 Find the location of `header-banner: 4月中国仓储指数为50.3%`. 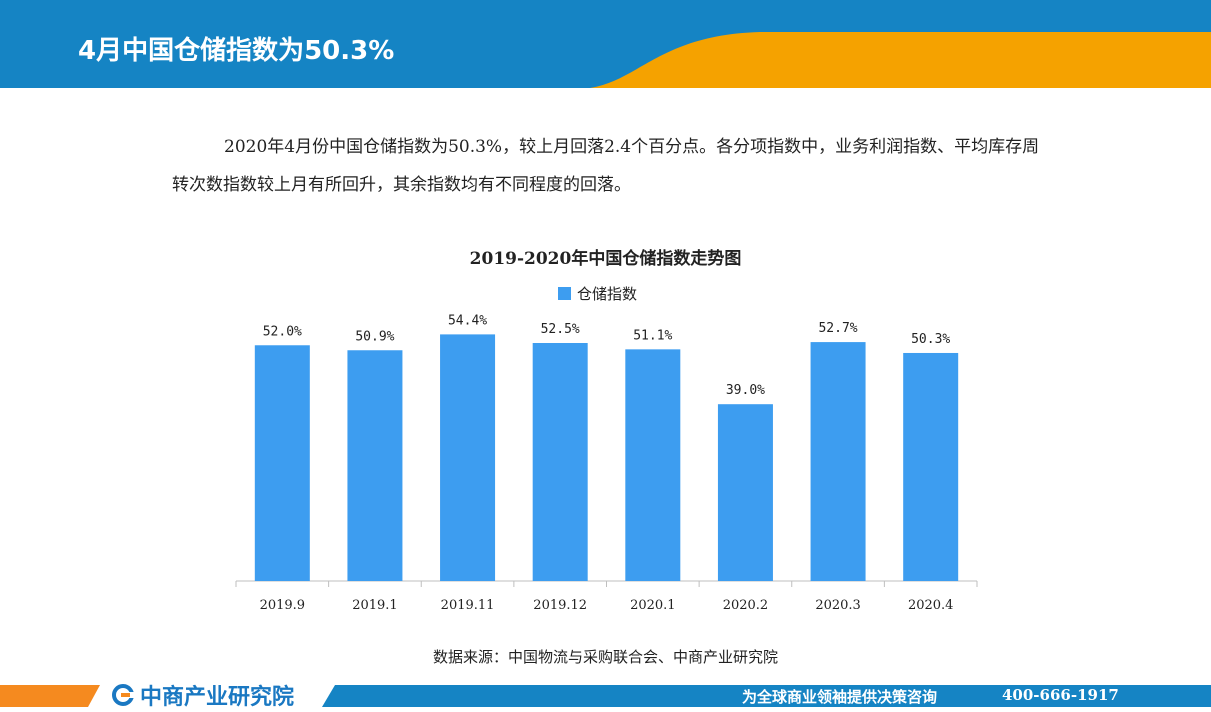

header-banner: 4月中国仓储指数为50.3% is located at coordinates (605, 44).